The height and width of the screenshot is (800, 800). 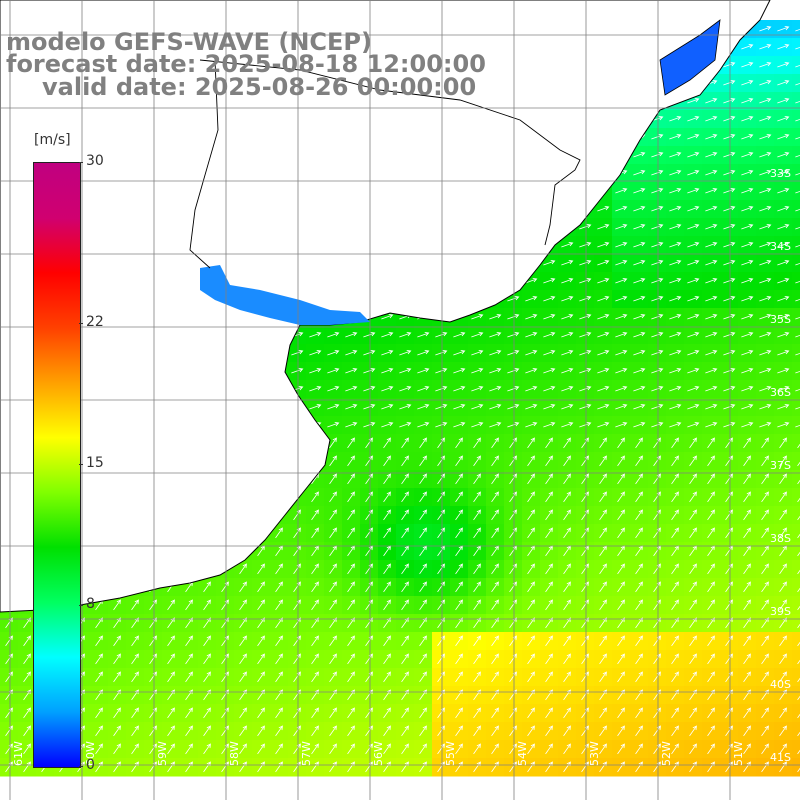 What do you see at coordinates (95, 161) in the screenshot?
I see `colorbar-tick-label: 30` at bounding box center [95, 161].